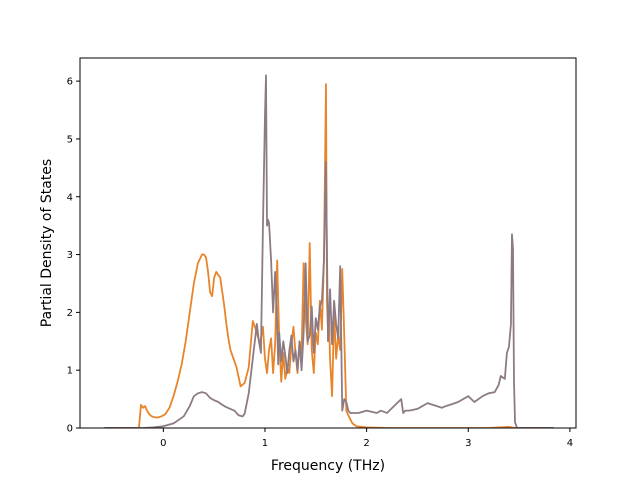 This screenshot has height=480, width=640. What do you see at coordinates (70, 371) in the screenshot?
I see `y-tick-label: 1` at bounding box center [70, 371].